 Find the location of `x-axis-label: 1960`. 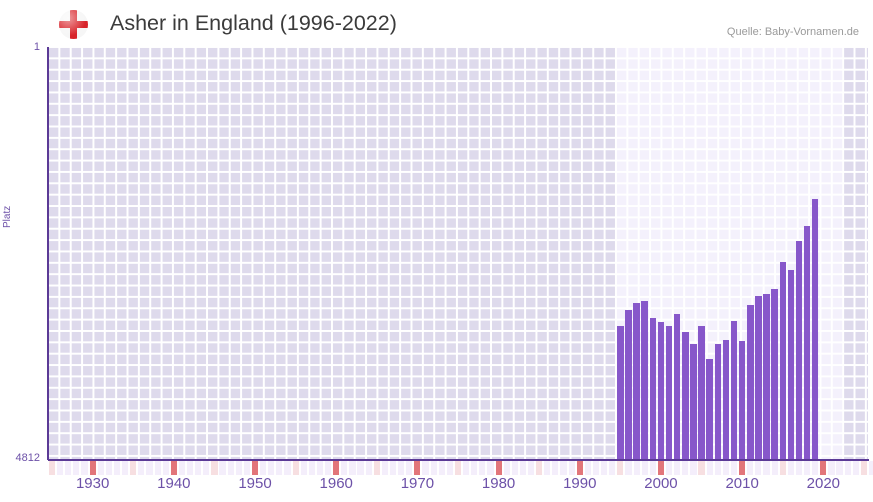

x-axis-label: 1960 is located at coordinates (336, 483).